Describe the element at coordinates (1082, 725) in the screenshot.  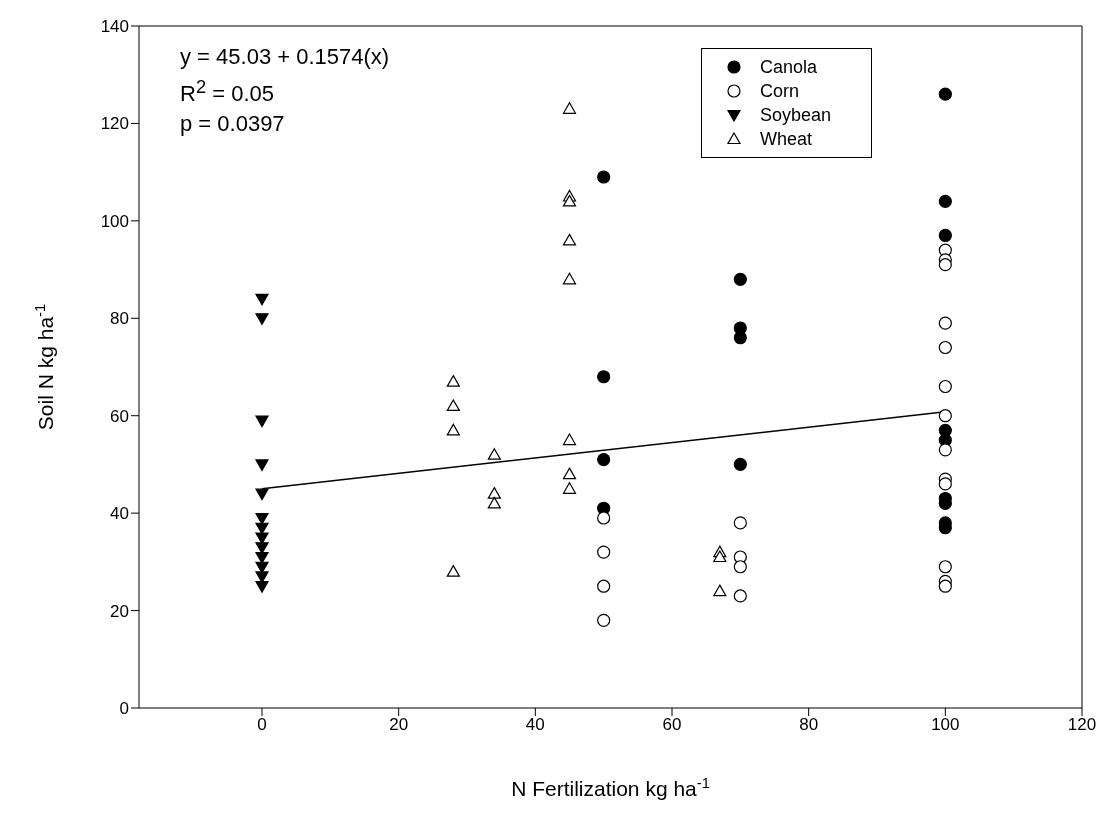
I see `x-tick-label: 120` at that location.